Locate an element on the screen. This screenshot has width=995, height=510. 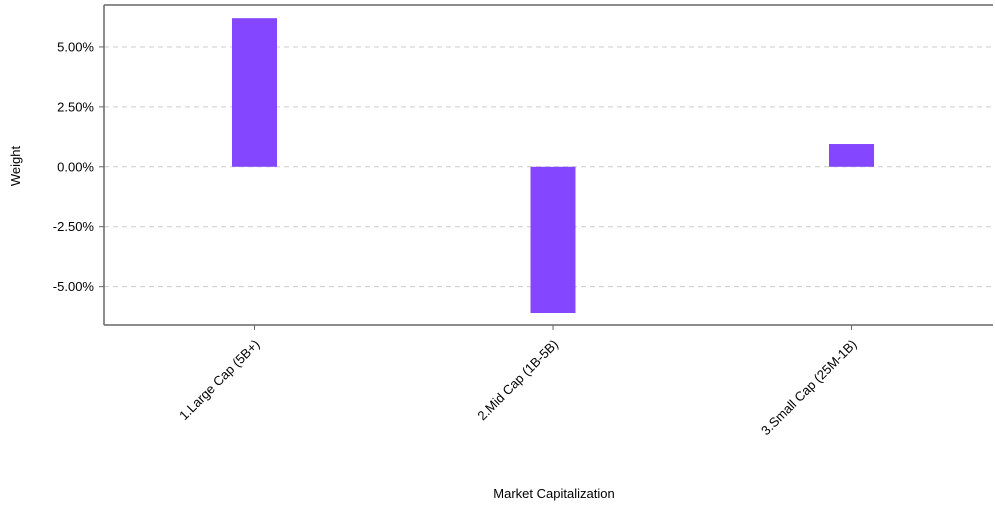
y-ticks: 5.00% 2.50% 0.00% -2.50% -5.00% is located at coordinates (78, 166).